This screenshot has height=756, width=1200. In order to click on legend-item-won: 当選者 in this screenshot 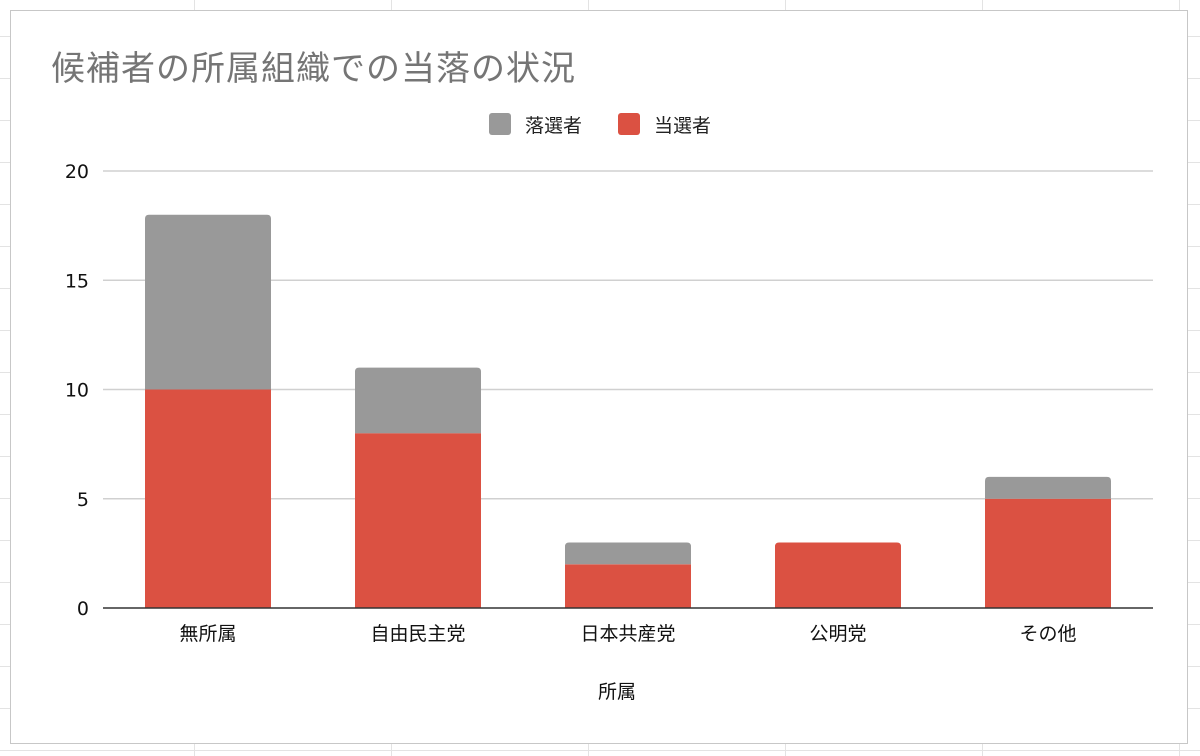, I will do `click(664, 124)`.